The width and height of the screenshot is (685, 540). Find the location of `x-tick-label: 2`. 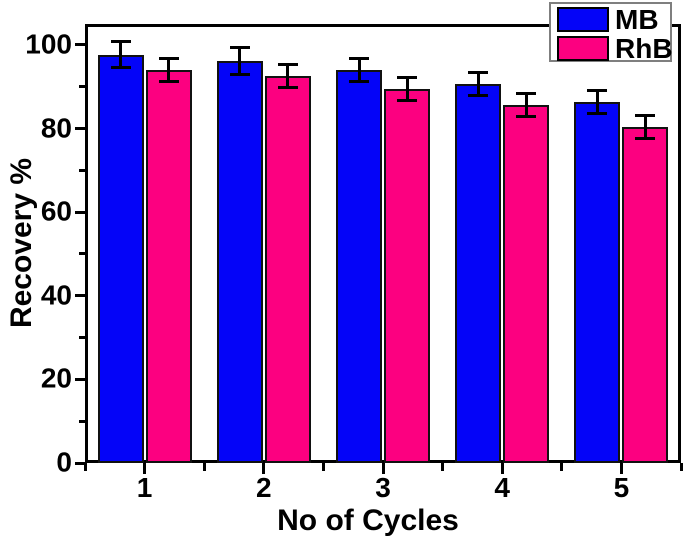

x-tick-label: 2 is located at coordinates (264, 487).